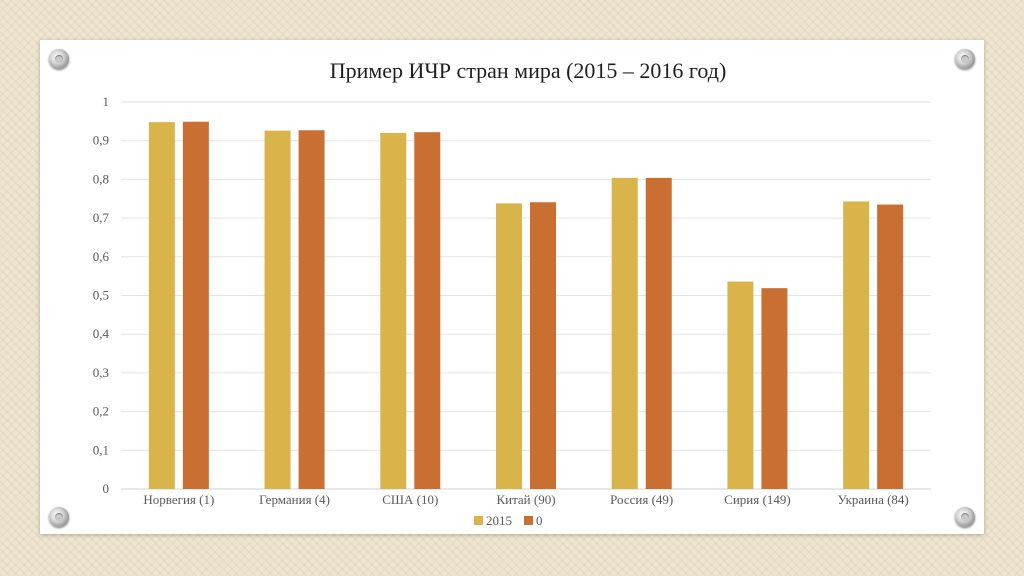 Image resolution: width=1024 pixels, height=576 pixels. Describe the element at coordinates (101, 333) in the screenshot. I see `y-tick-label: 0,4` at that location.